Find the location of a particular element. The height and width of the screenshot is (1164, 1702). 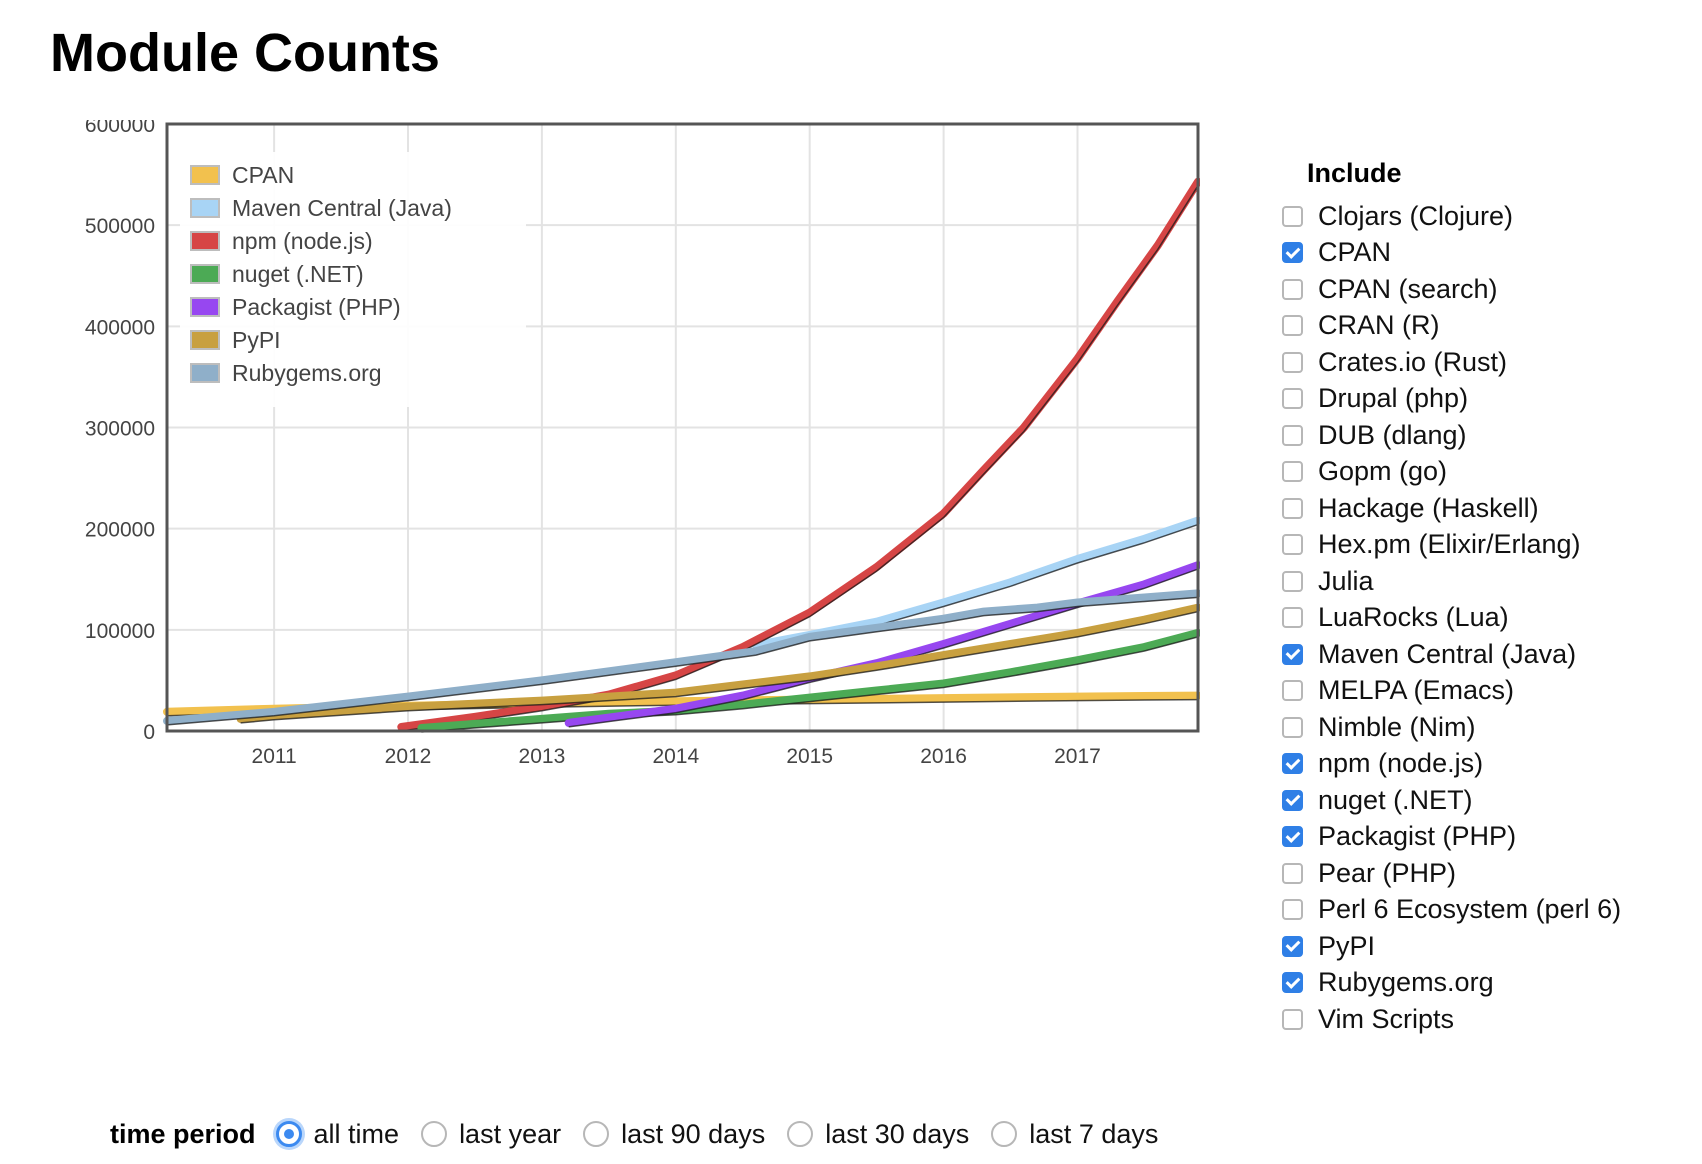

include-title: Include is located at coordinates (1354, 173).